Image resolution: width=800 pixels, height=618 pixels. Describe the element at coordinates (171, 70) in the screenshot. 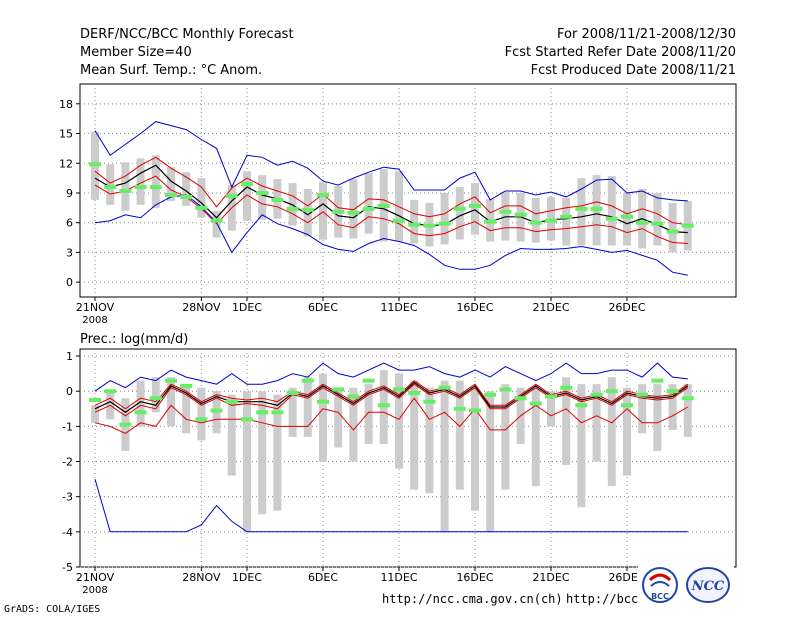

I see `variable-label: Mean Surf. Temp.: °C Anom.` at that location.